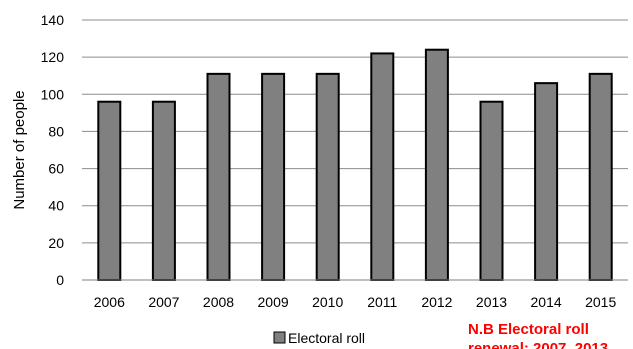  I want to click on y-tick-label: 0, so click(60, 280).